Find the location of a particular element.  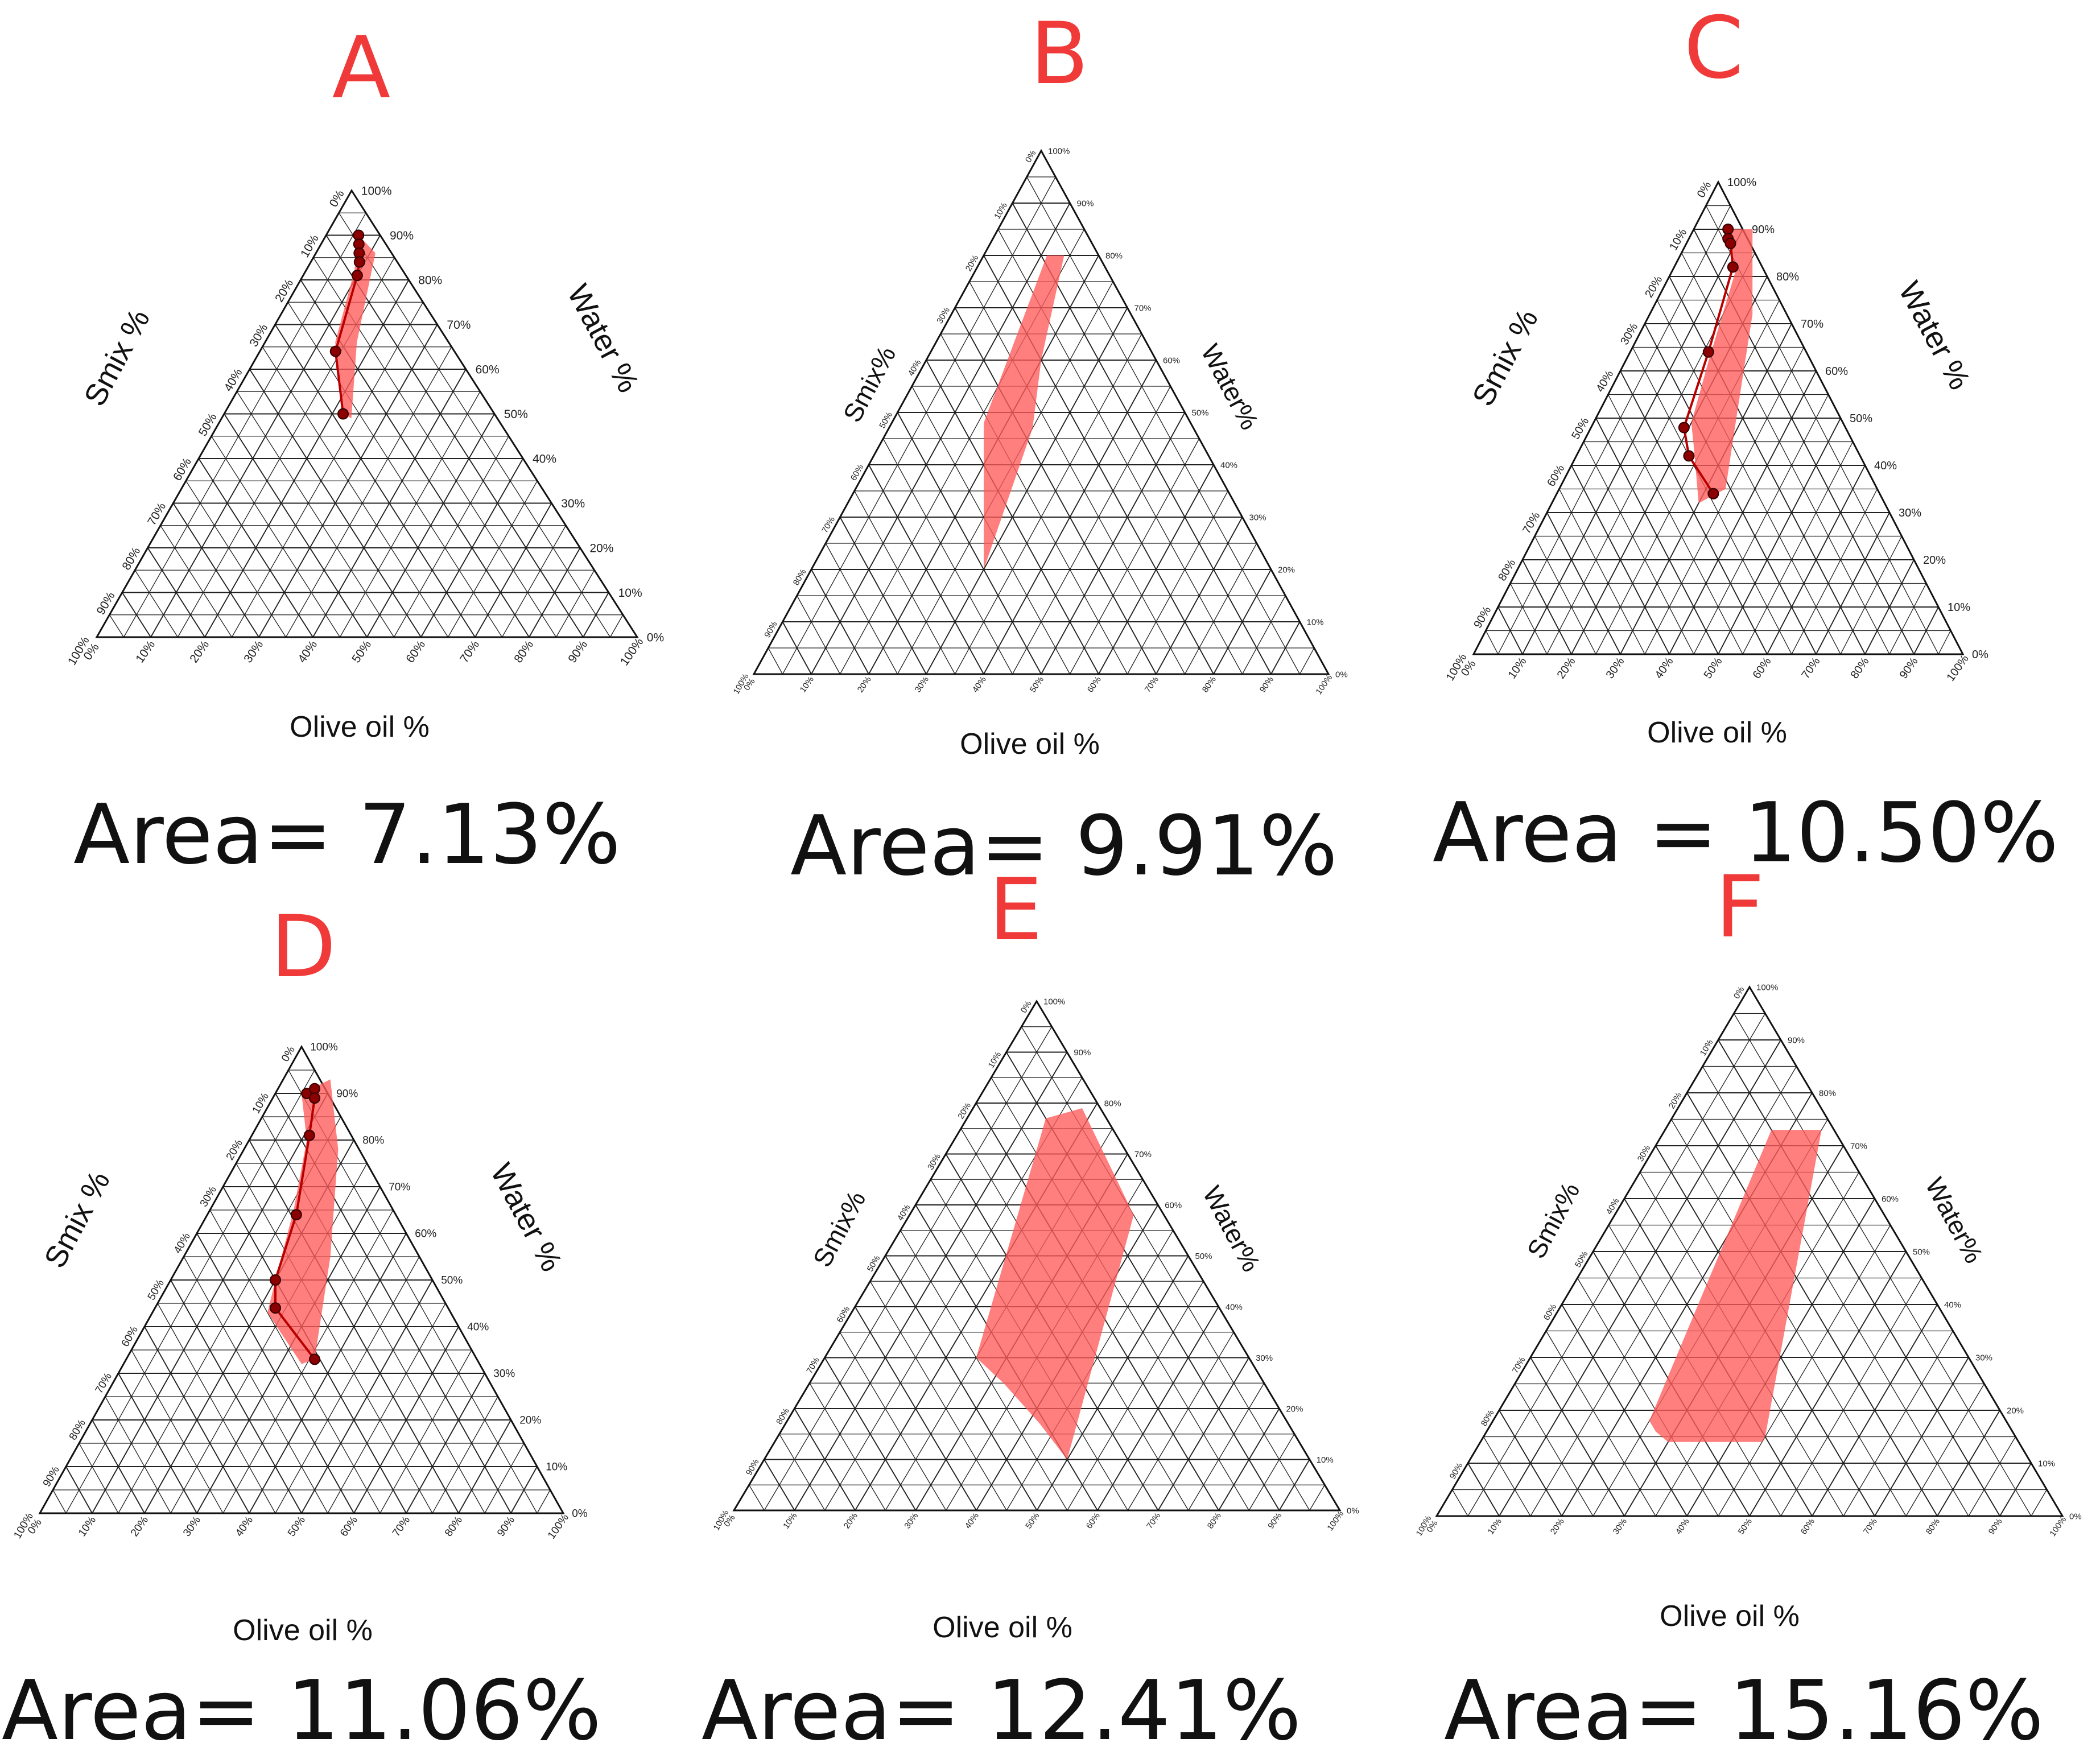

grid-lines is located at coordinates (367, 425).